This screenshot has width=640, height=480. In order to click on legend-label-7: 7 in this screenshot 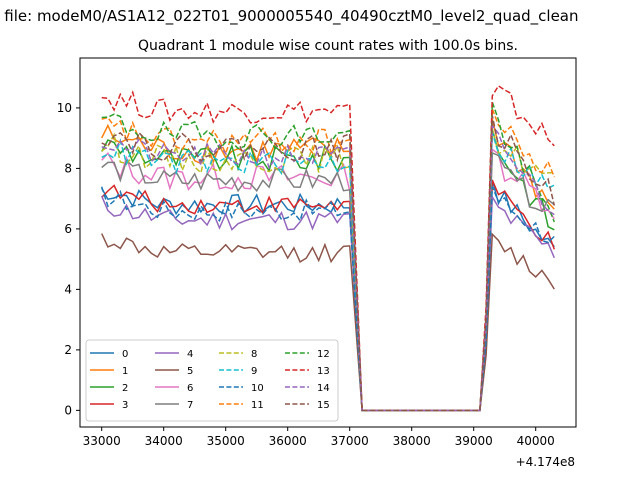, I will do `click(190, 405)`.